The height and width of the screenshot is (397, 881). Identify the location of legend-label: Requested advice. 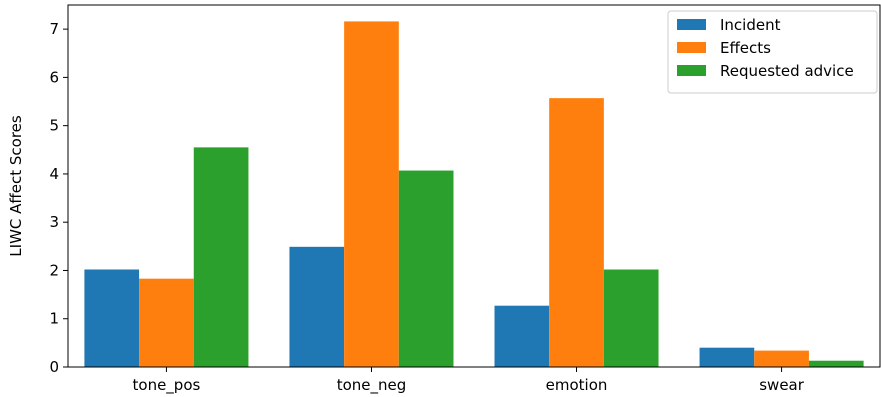
(787, 71).